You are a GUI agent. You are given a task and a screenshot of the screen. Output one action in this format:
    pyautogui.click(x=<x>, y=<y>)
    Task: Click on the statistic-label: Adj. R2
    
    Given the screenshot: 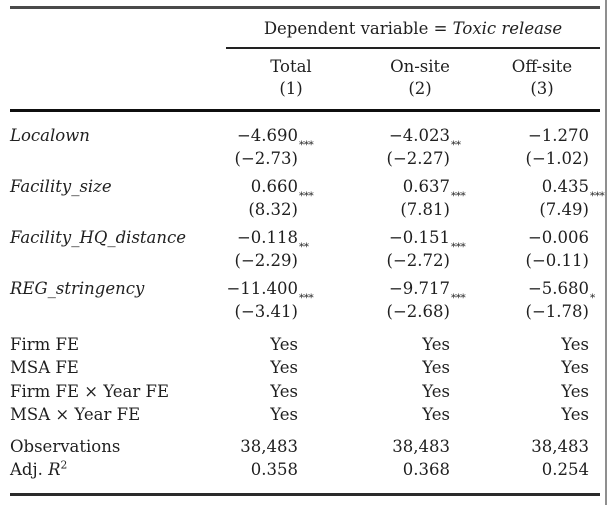 What is the action you would take?
    pyautogui.click(x=118, y=469)
    